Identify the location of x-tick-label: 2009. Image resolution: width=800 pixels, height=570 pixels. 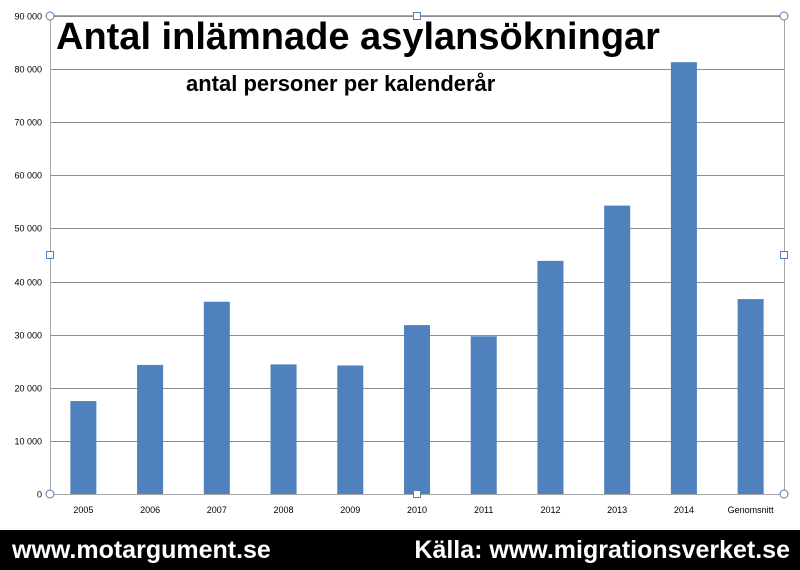
(350, 510).